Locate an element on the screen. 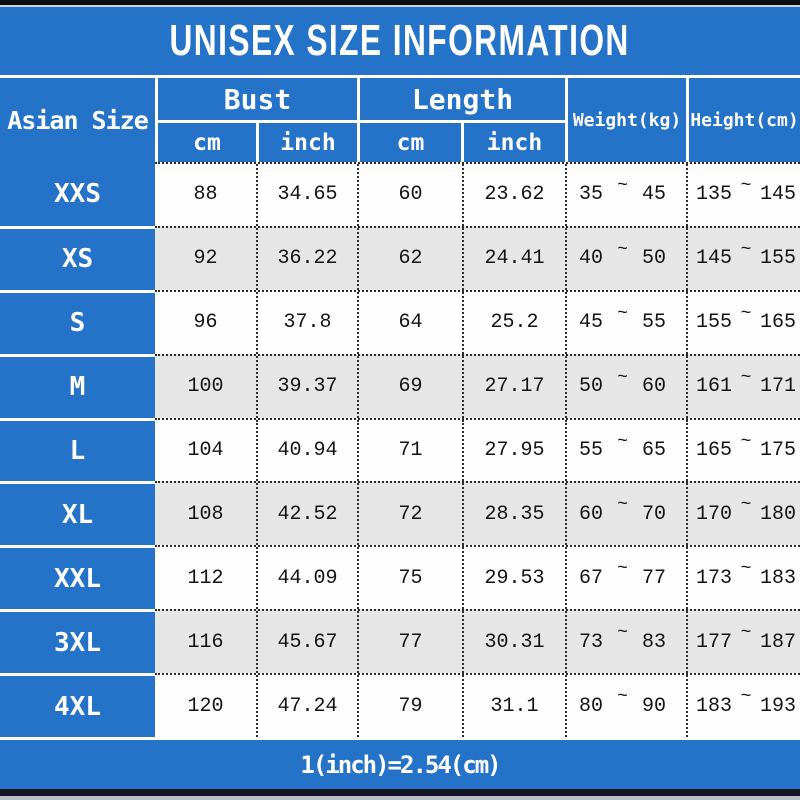 This screenshot has height=800, width=800. top-border-bar is located at coordinates (400, 2).